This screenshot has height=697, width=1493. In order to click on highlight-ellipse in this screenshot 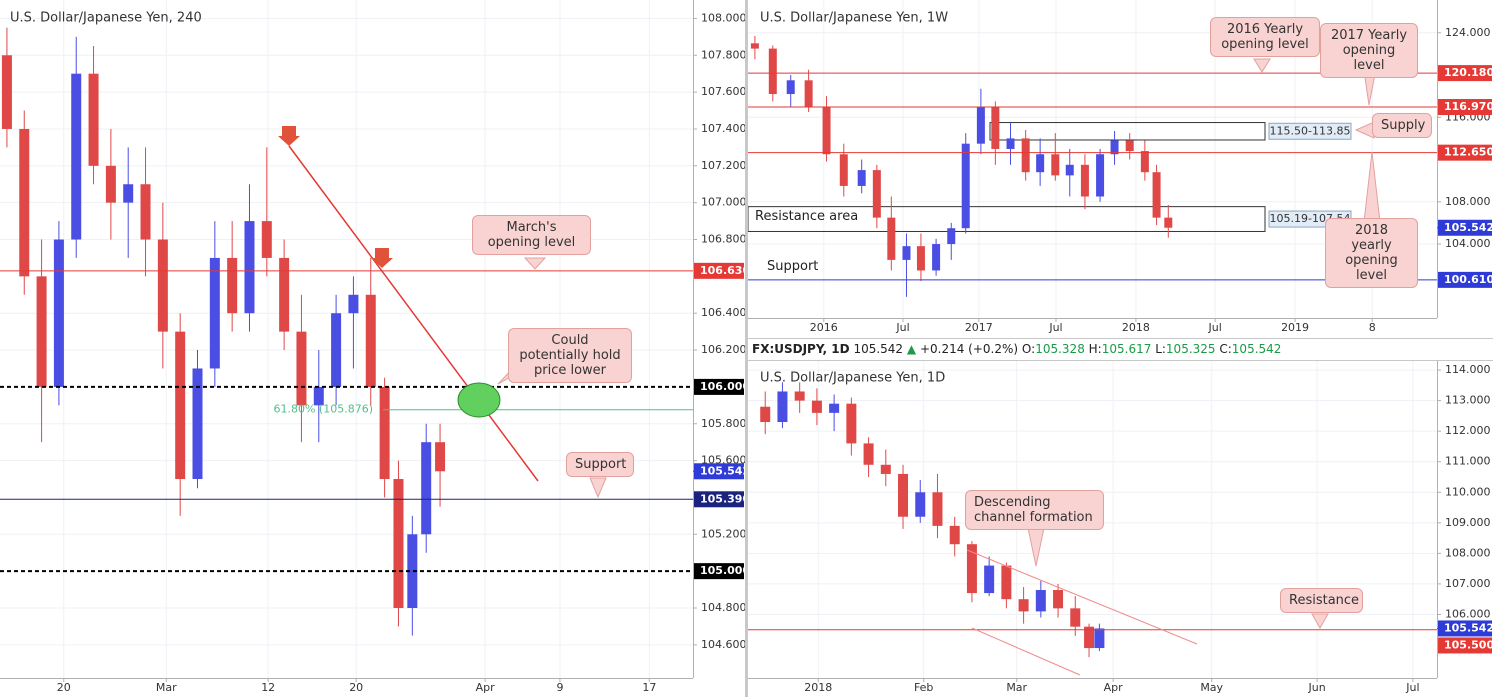, I will do `click(479, 400)`.